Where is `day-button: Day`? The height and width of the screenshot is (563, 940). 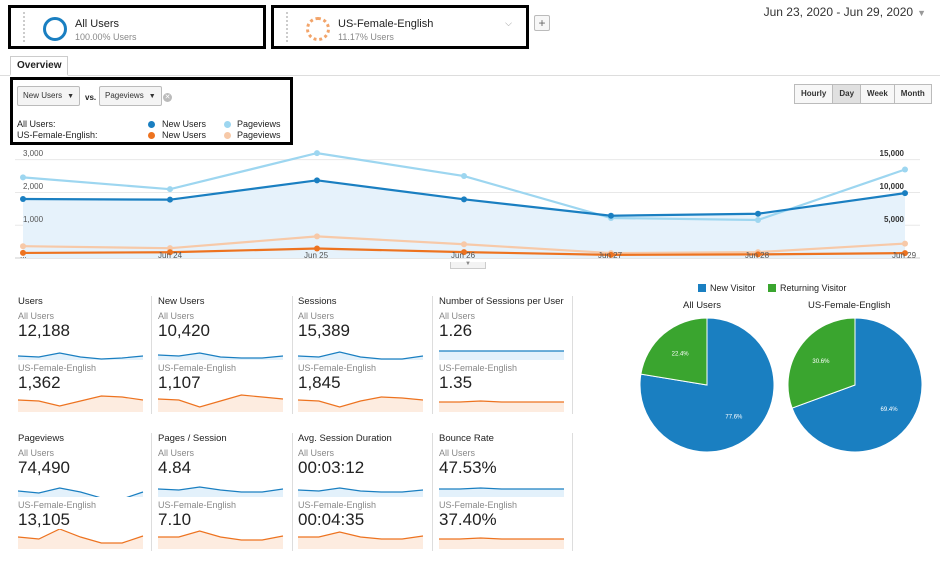 day-button: Day is located at coordinates (847, 94).